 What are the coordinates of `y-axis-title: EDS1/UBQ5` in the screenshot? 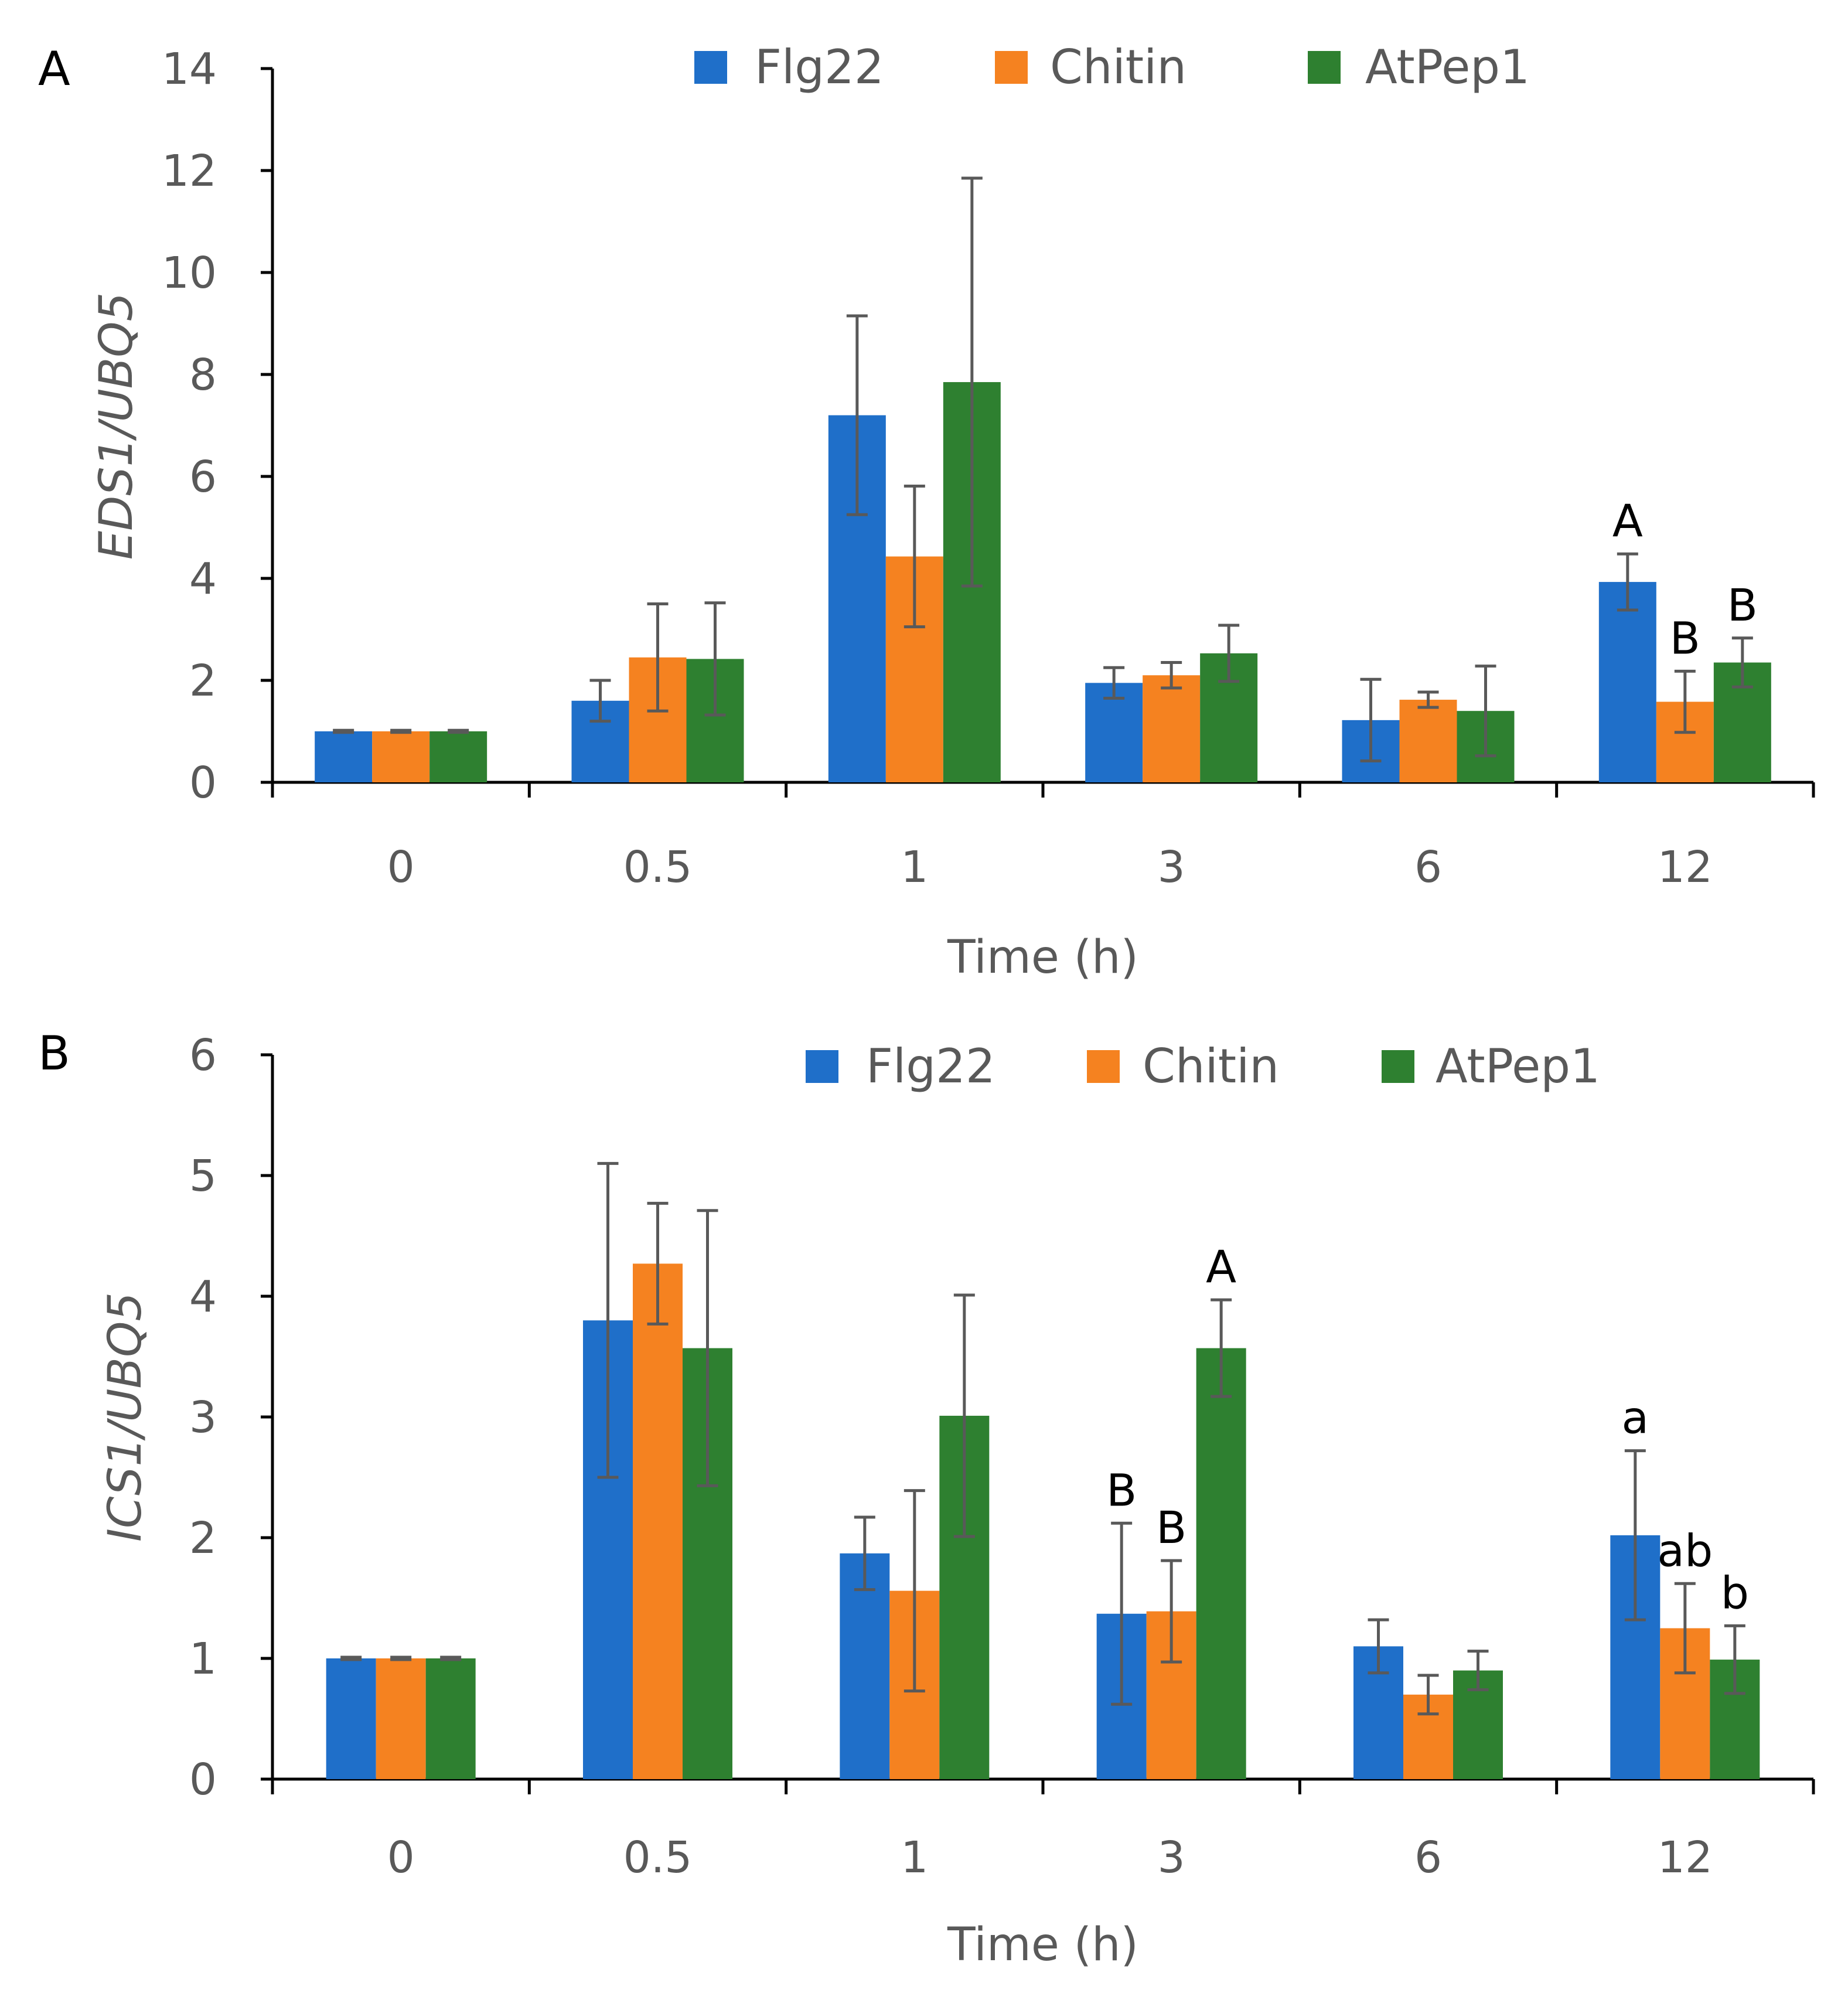 It's located at (116, 426).